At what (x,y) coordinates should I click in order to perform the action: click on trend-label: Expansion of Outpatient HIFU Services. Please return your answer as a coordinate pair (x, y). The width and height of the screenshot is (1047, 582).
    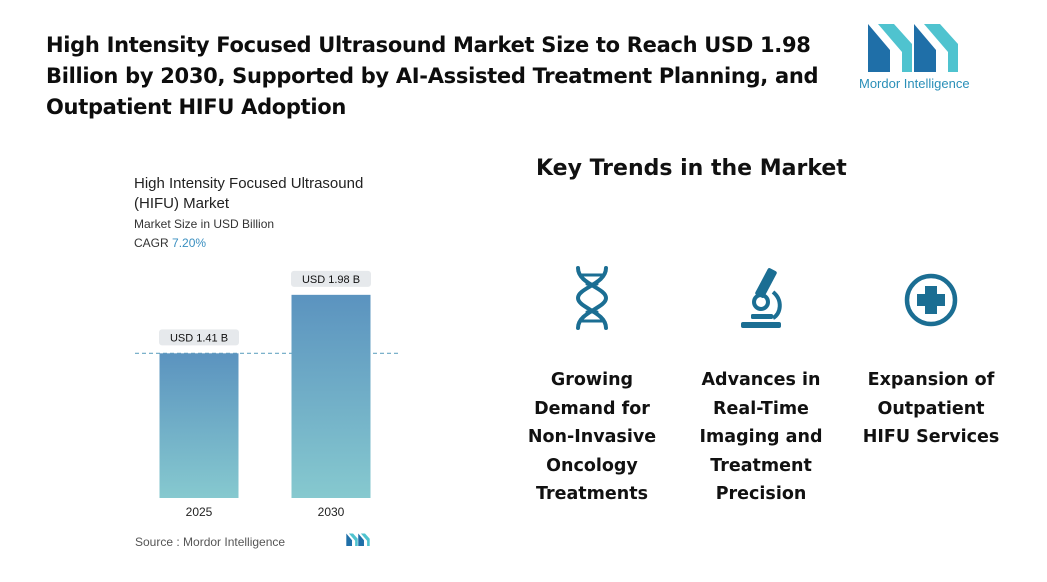
    Looking at the image, I should click on (931, 408).